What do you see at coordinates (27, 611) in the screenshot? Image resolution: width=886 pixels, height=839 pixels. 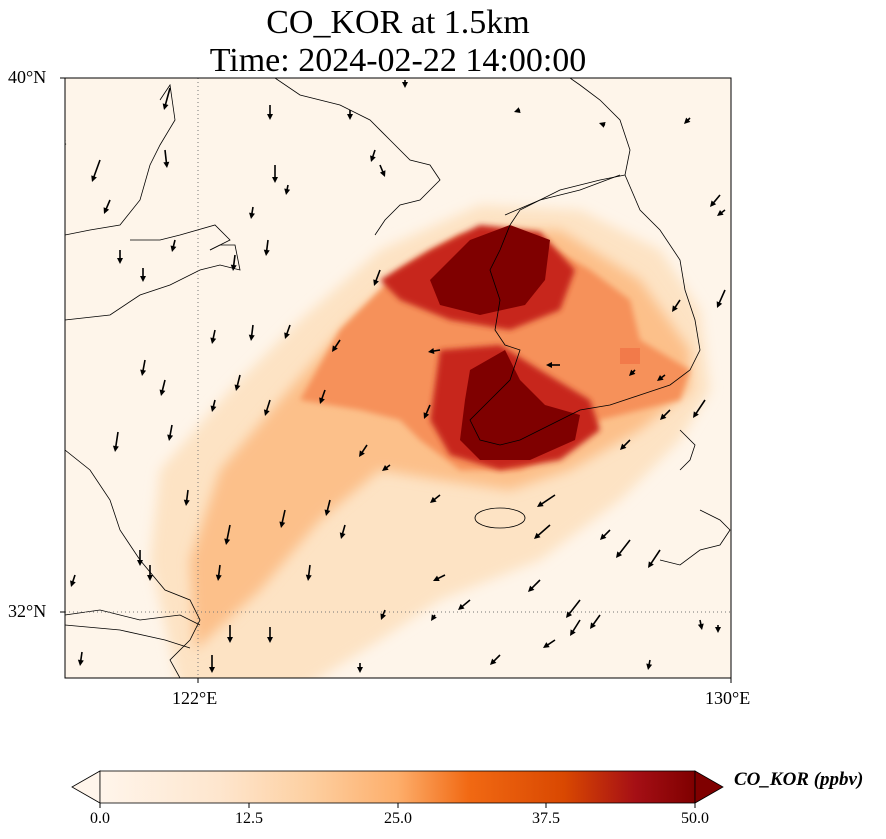 I see `lat-label-32N: 32°N` at bounding box center [27, 611].